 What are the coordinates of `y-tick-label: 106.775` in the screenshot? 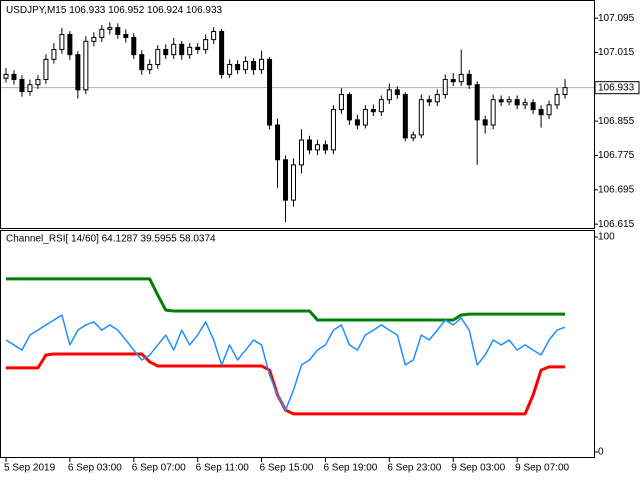 It's located at (616, 155).